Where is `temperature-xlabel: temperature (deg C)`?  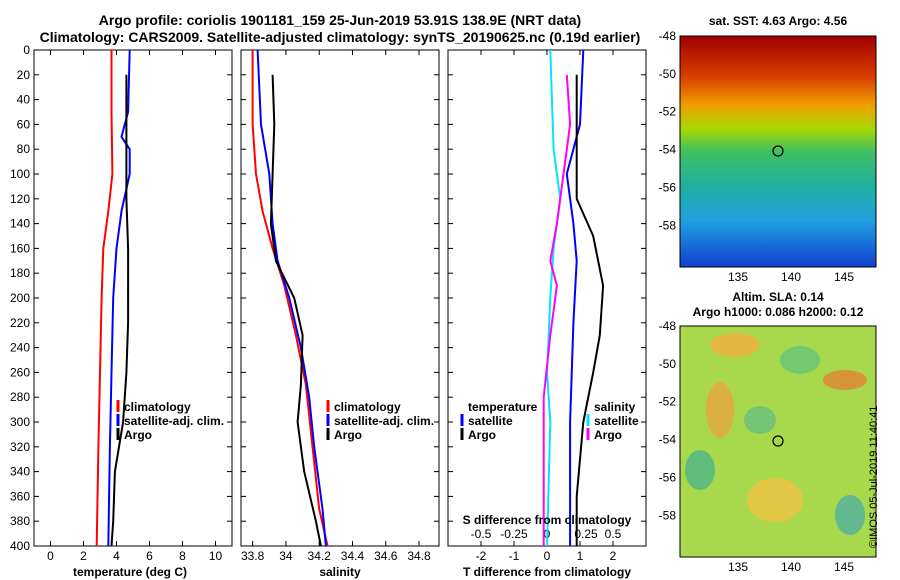 temperature-xlabel: temperature (deg C) is located at coordinates (130, 572).